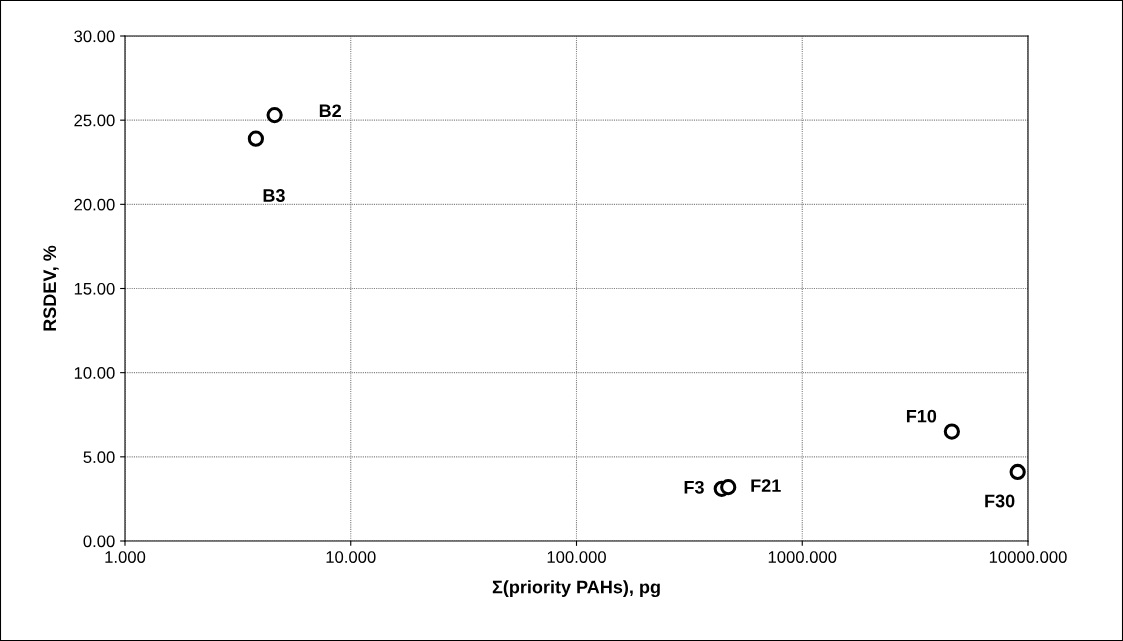 The width and height of the screenshot is (1123, 641). I want to click on y-tick-label: 25.00, so click(94, 120).